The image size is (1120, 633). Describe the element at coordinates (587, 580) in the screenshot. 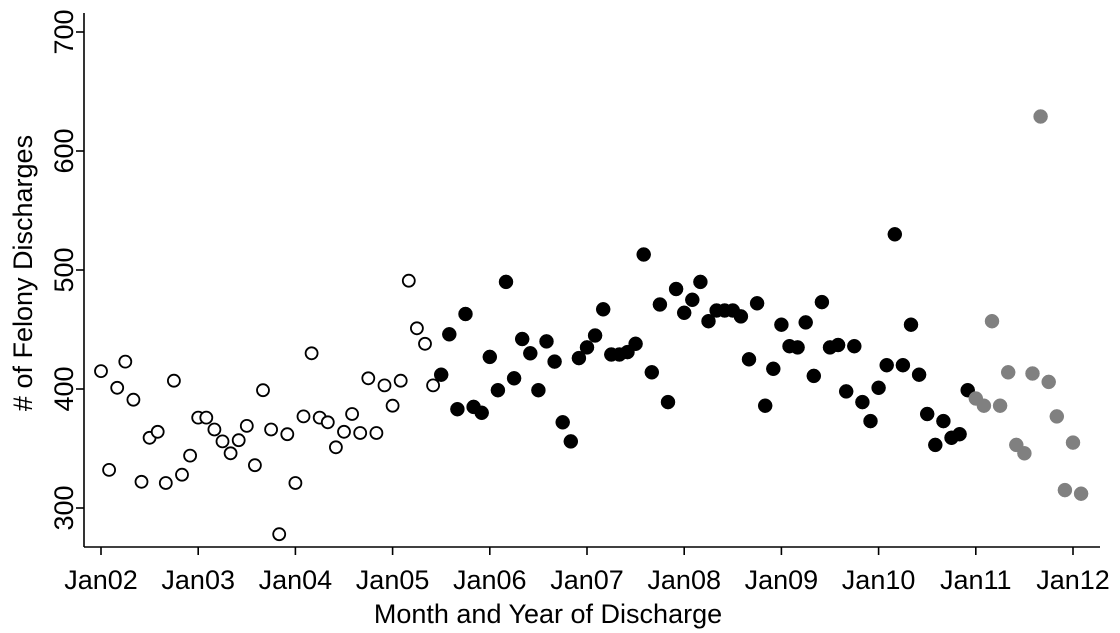

I see `x-tick-label: Jan07` at that location.